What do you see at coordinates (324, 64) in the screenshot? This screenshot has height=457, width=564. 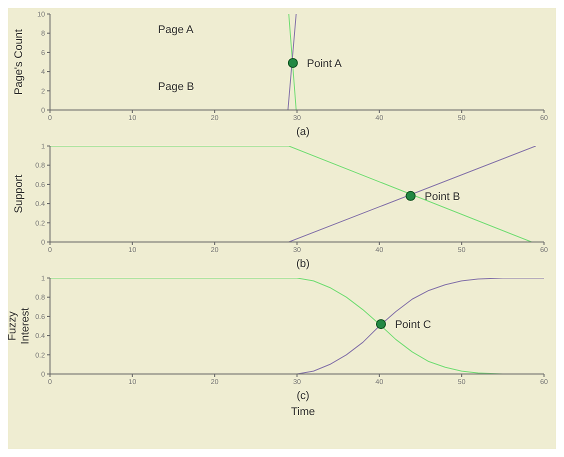 I see `annotation: Point A` at bounding box center [324, 64].